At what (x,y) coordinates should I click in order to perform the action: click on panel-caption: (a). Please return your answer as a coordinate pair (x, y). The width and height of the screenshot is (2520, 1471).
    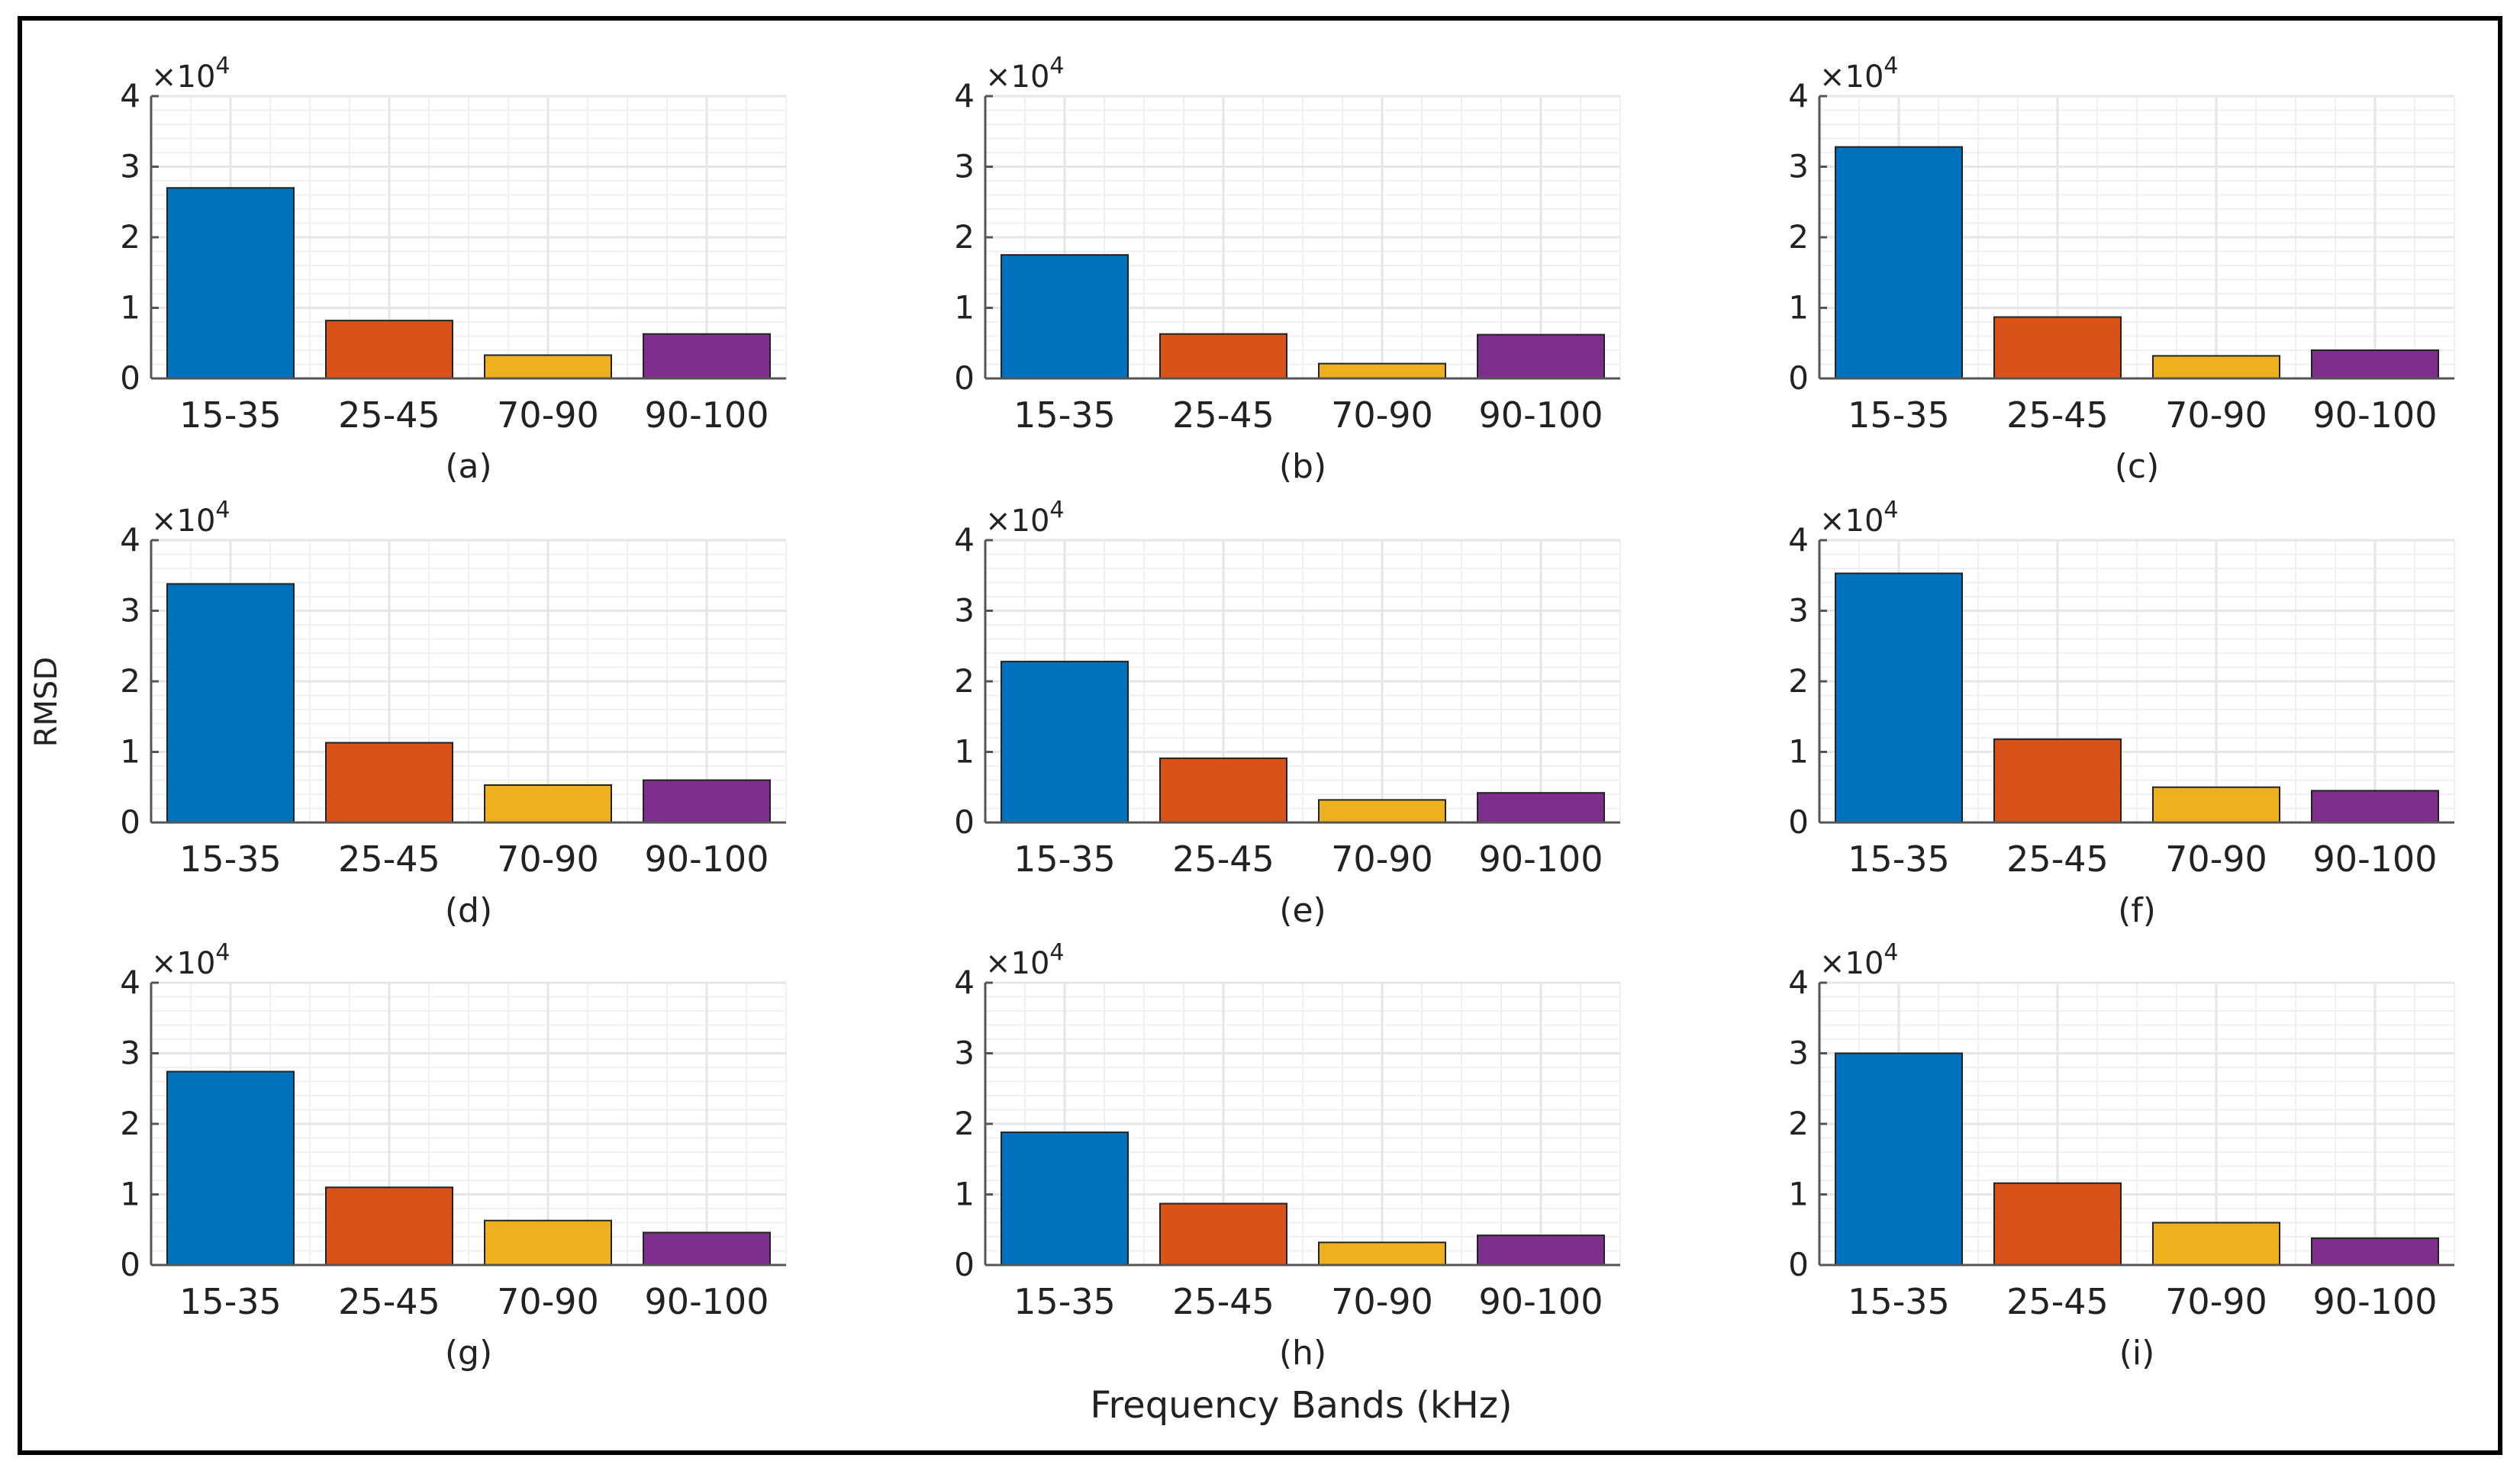
    Looking at the image, I should click on (468, 467).